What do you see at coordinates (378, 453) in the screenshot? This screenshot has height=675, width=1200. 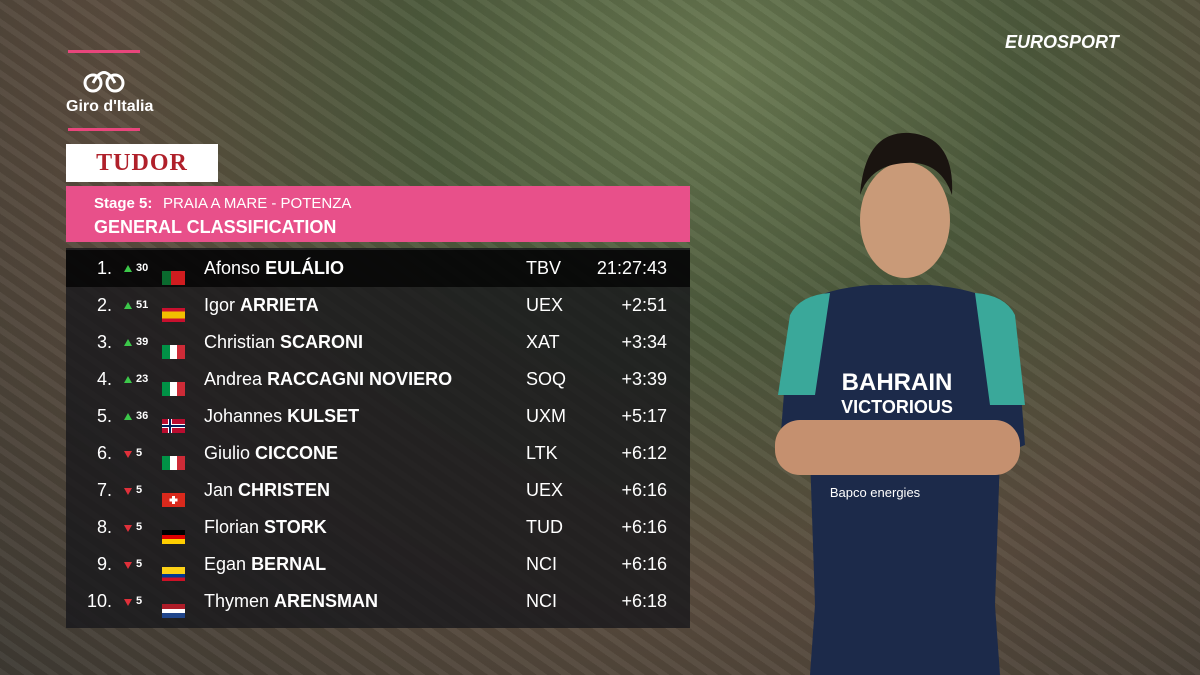 I see `table-row: 6. 5 Giulio CICCONE LTK +6:12` at bounding box center [378, 453].